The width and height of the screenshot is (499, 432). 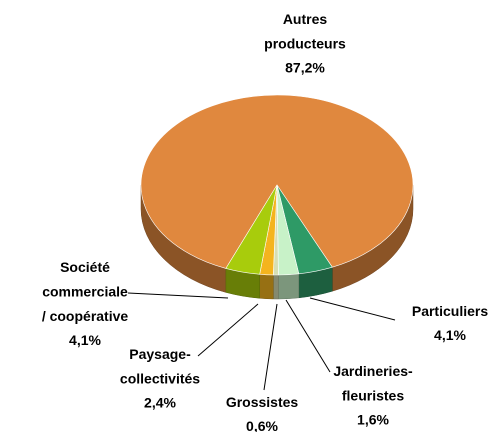 What do you see at coordinates (262, 413) in the screenshot?
I see `data-label: Grossistes 0,6%` at bounding box center [262, 413].